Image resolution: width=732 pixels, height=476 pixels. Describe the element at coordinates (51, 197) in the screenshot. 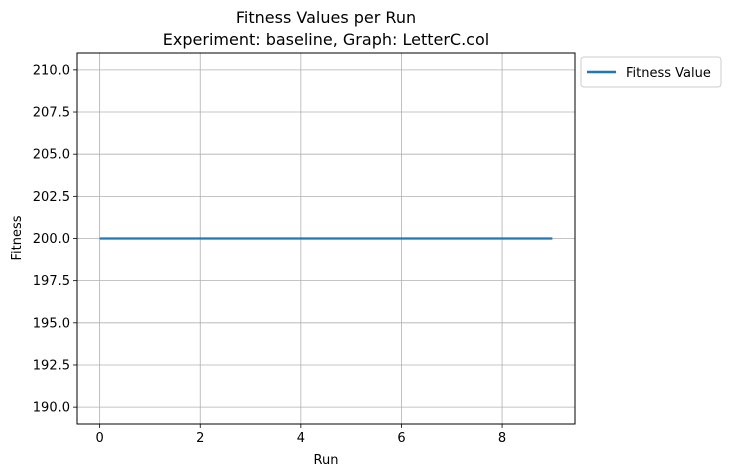

I see `y-tick-label: 202.5` at that location.